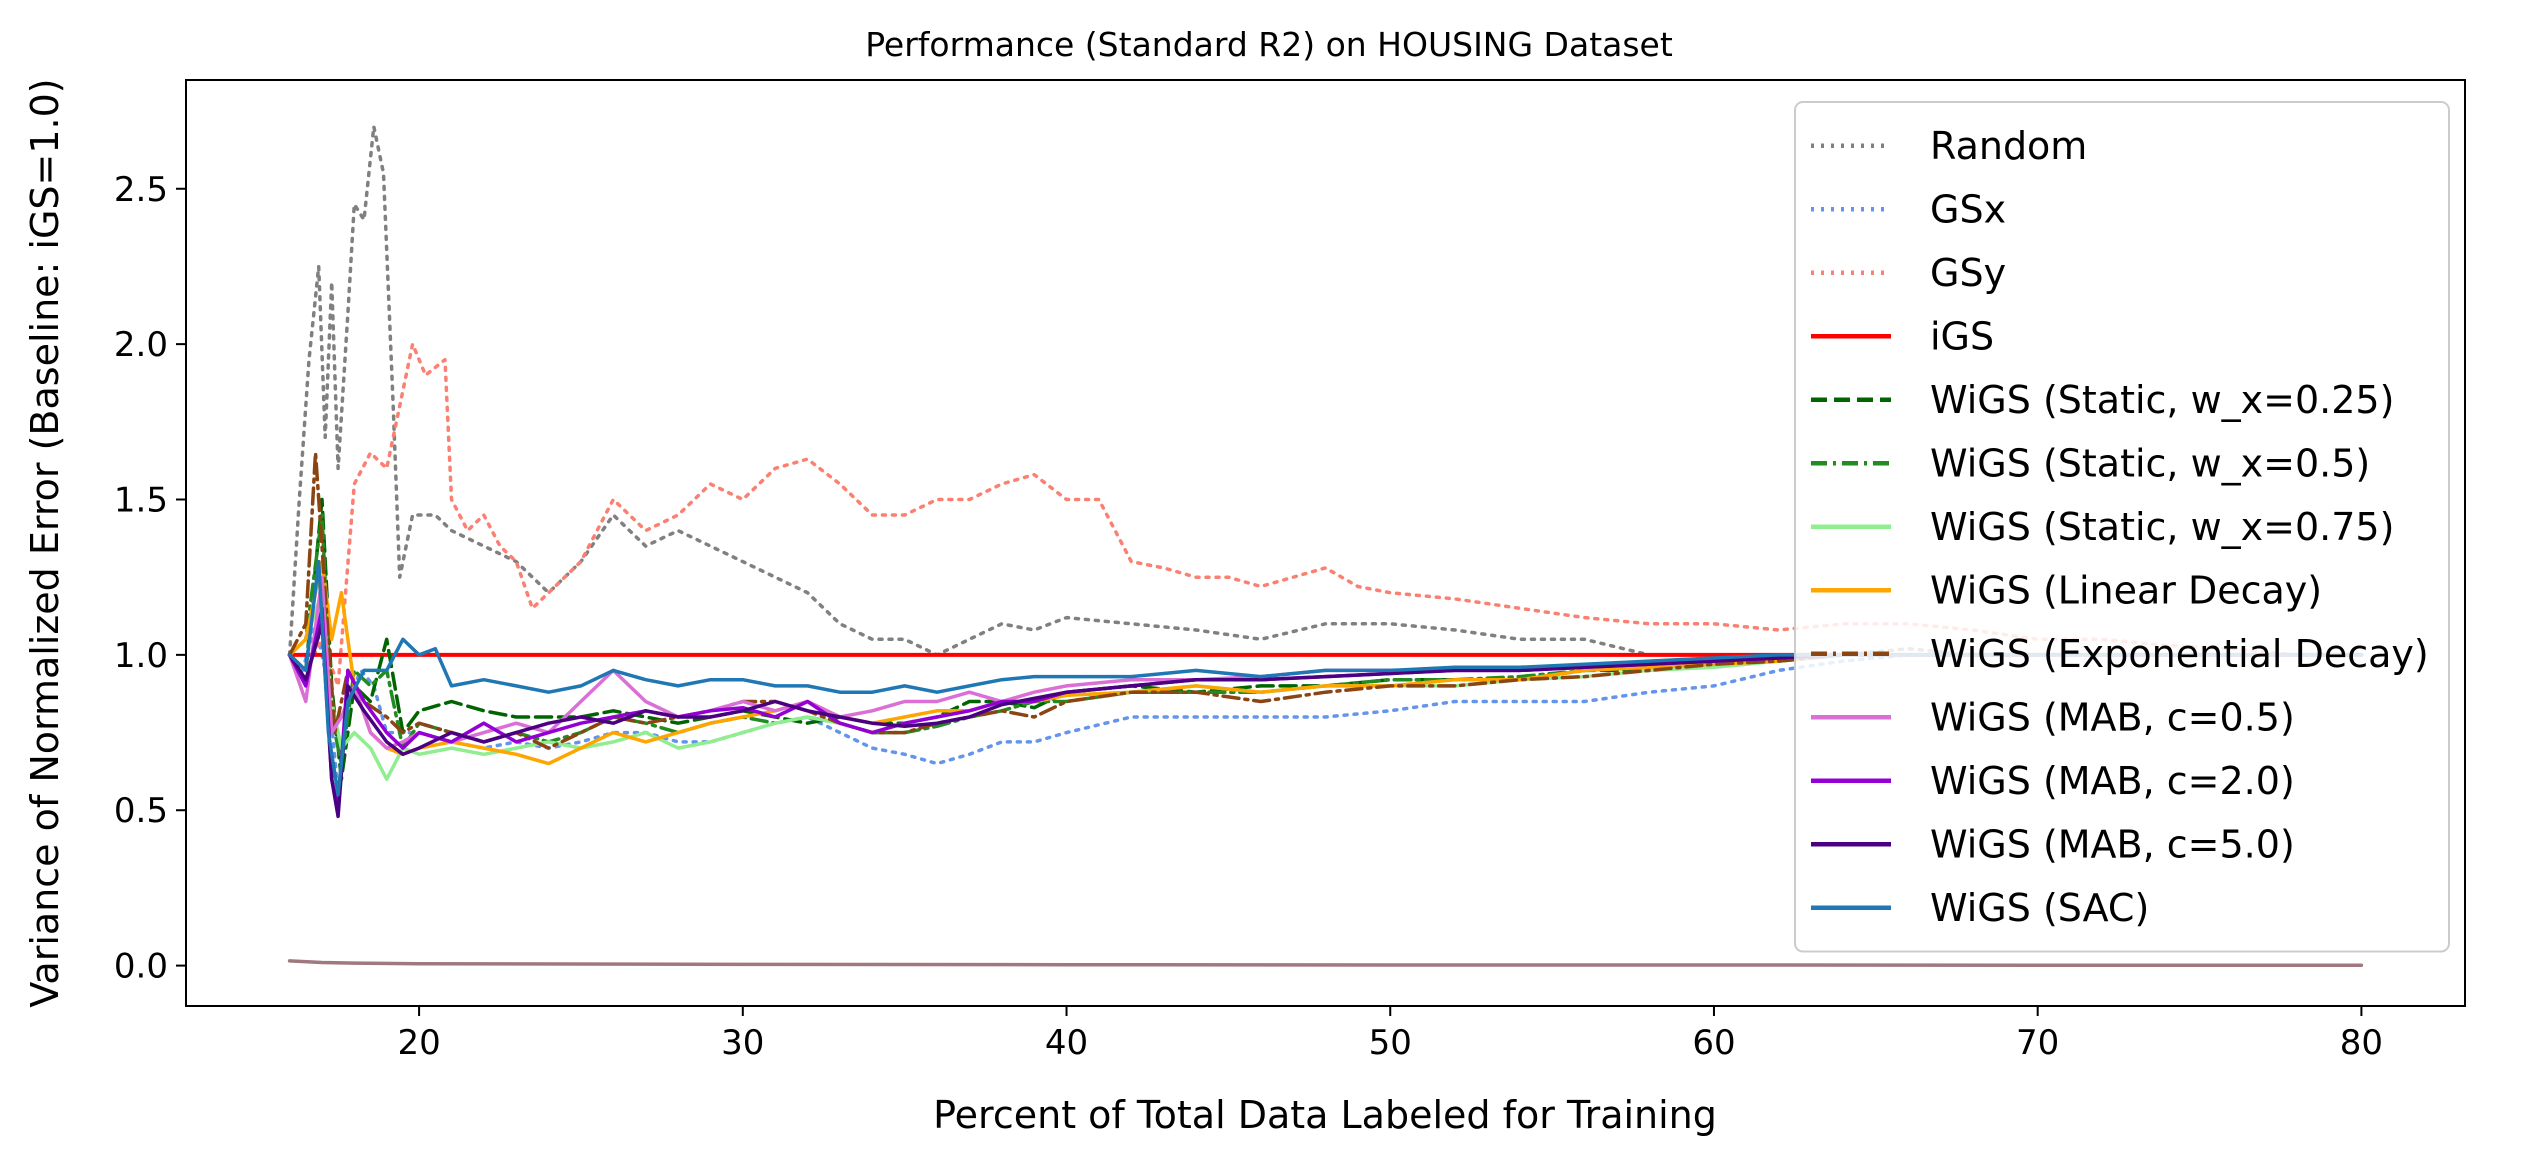 This screenshot has width=2539, height=1166. Describe the element at coordinates (141, 967) in the screenshot. I see `y-tick-label: 0.0` at that location.